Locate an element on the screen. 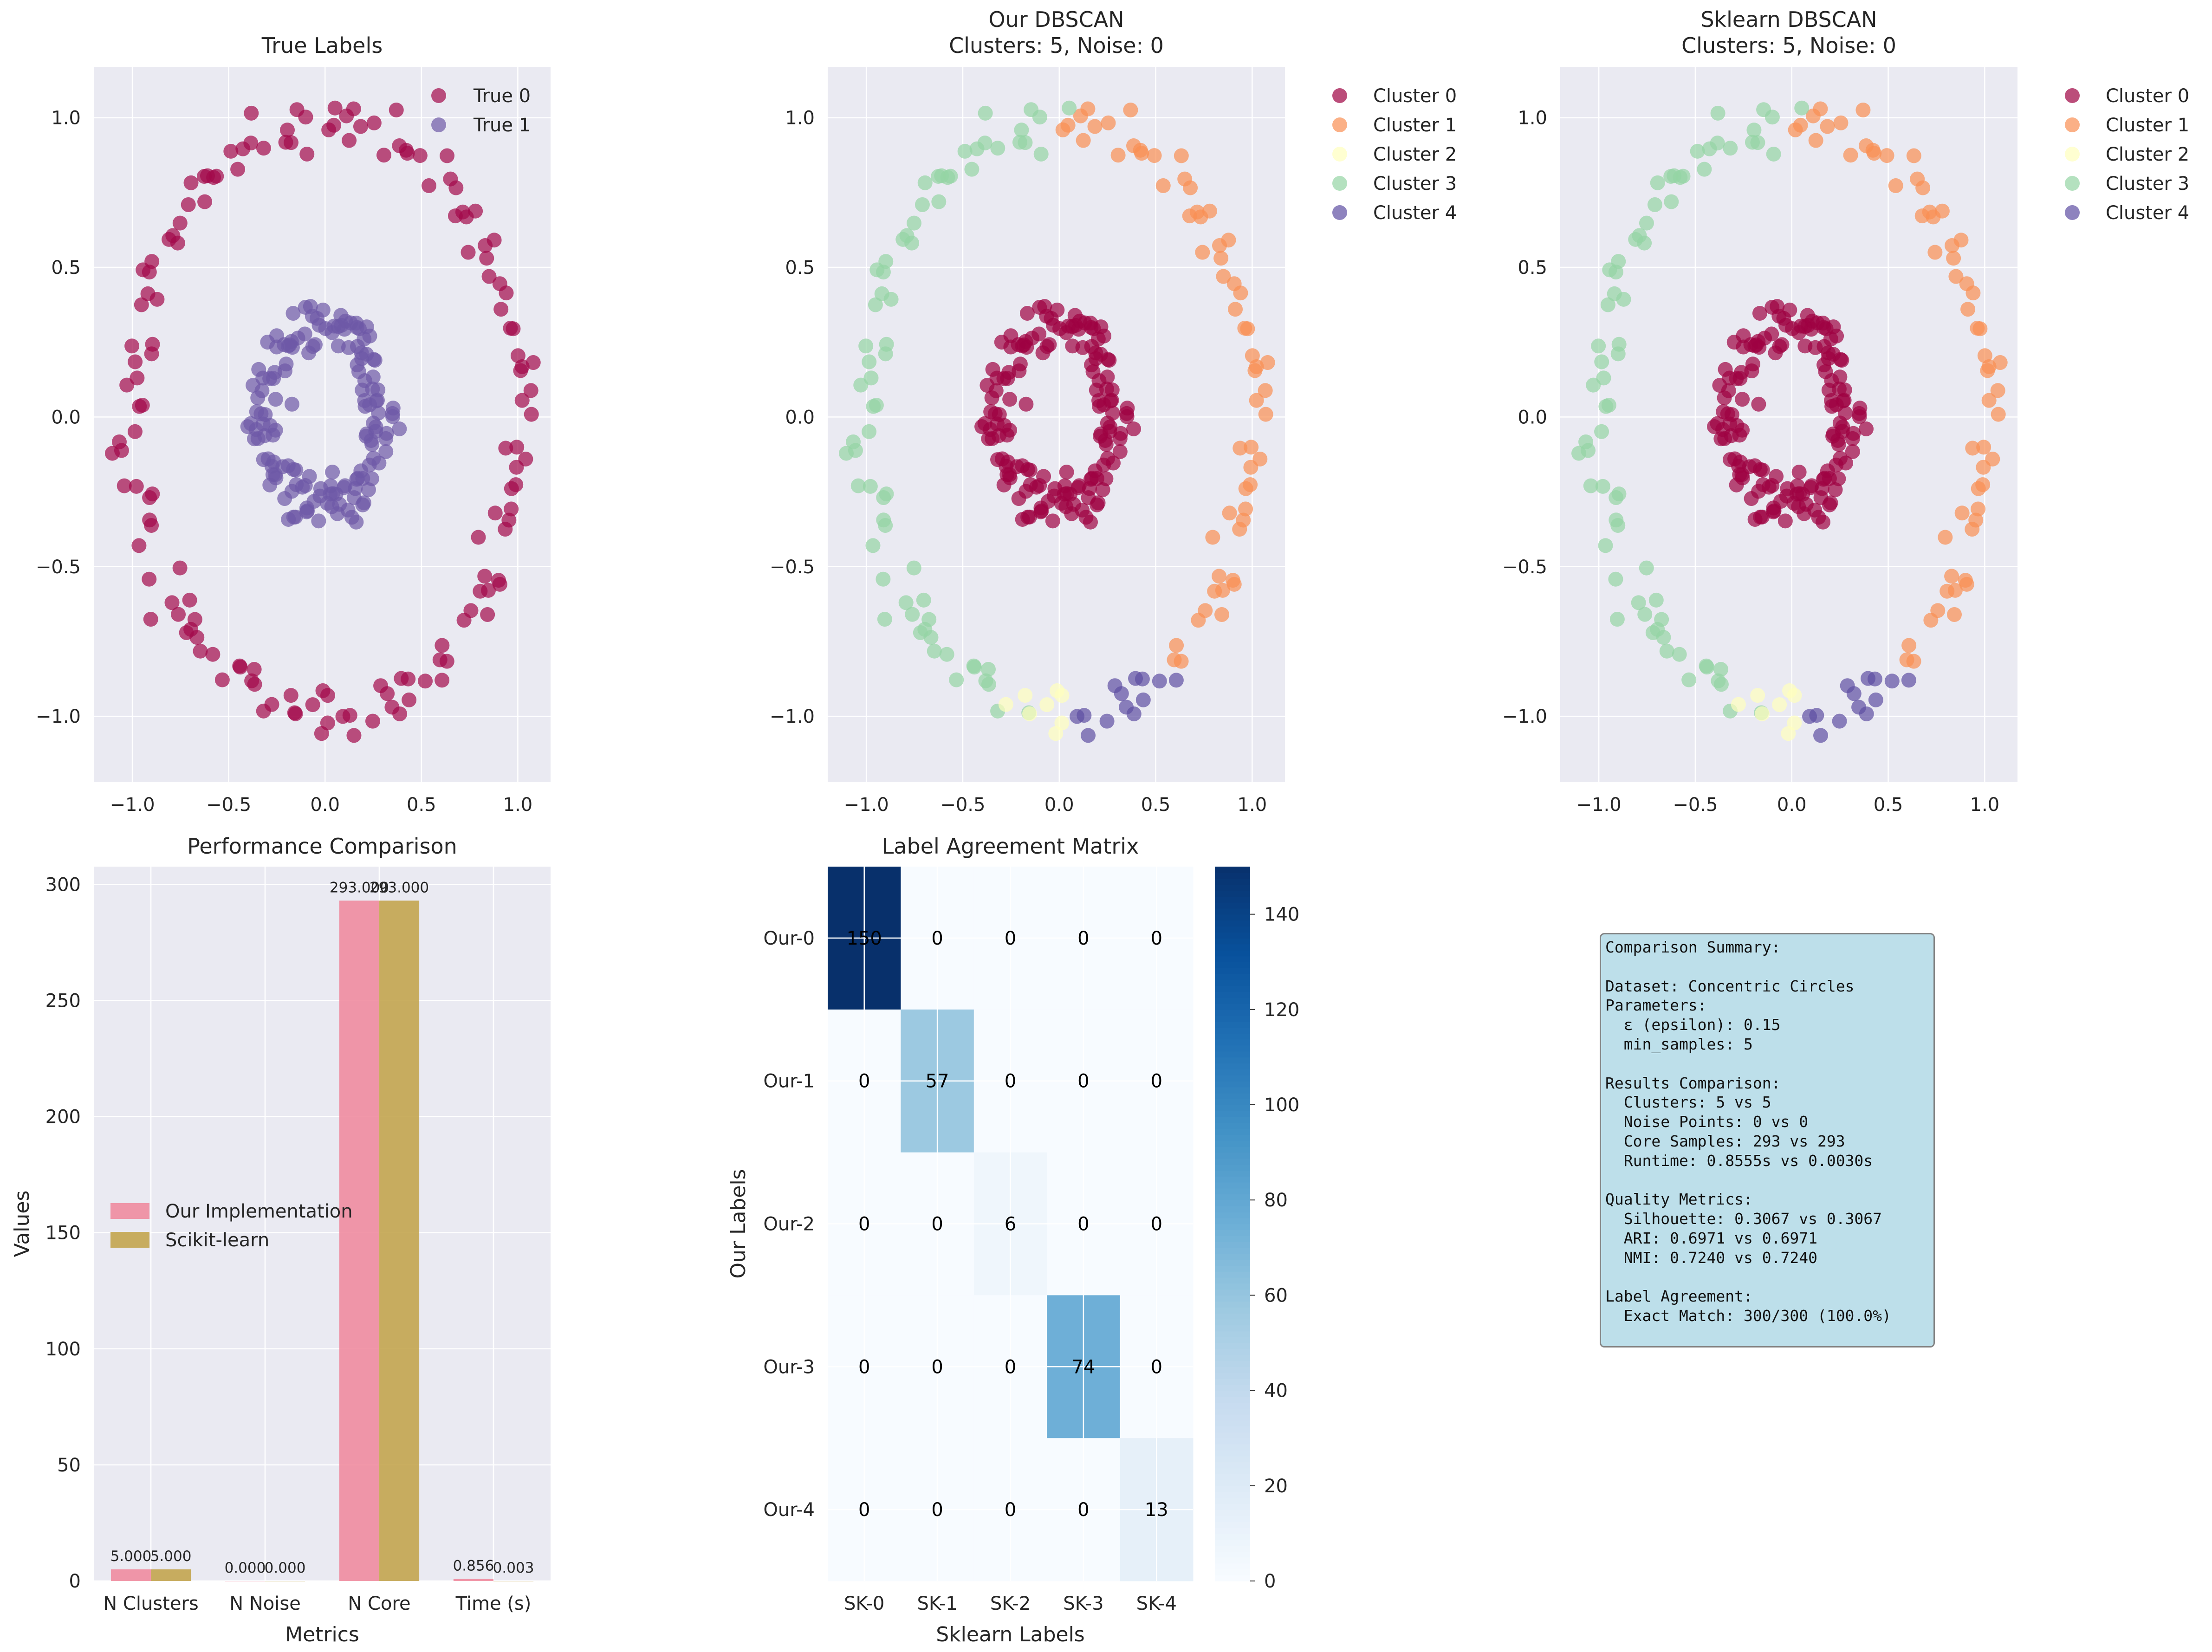  our_dbscan-title-line1: Our DBSCAN is located at coordinates (1056, 19).